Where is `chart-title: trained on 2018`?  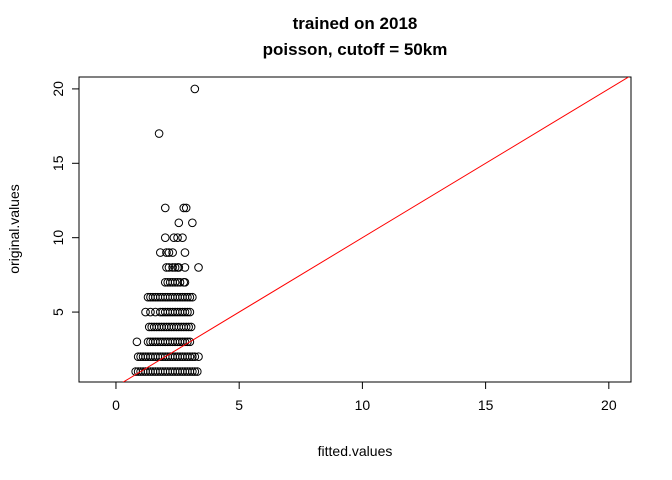 chart-title: trained on 2018 is located at coordinates (355, 23).